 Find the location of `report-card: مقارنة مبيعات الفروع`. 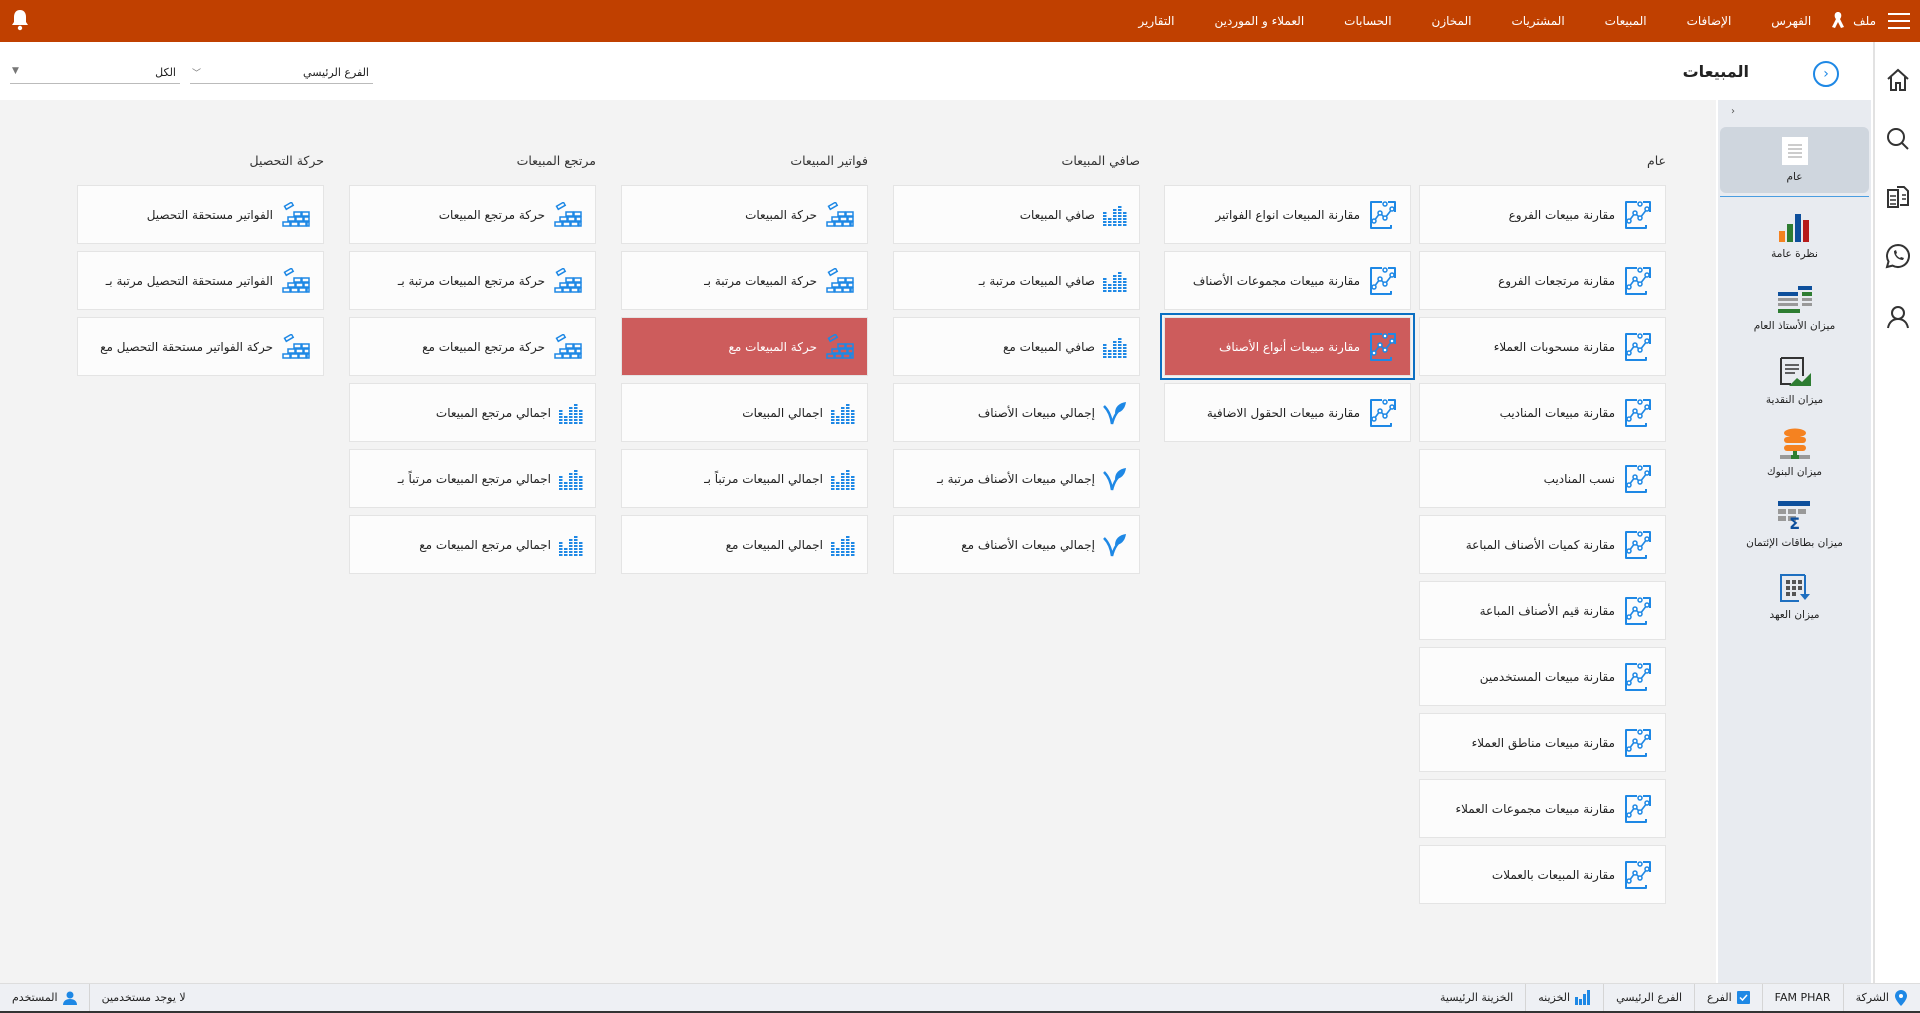

report-card: مقارنة مبيعات الفروع is located at coordinates (1542, 214).